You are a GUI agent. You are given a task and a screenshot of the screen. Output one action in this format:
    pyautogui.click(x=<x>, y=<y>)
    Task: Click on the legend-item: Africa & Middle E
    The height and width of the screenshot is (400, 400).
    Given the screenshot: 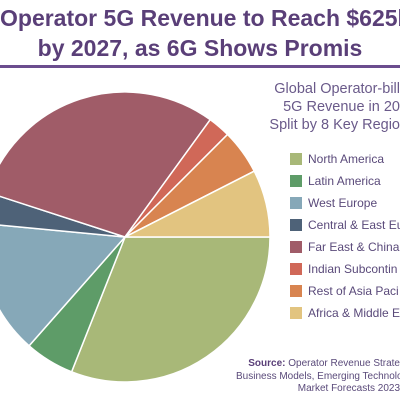 What is the action you would take?
    pyautogui.click(x=345, y=313)
    